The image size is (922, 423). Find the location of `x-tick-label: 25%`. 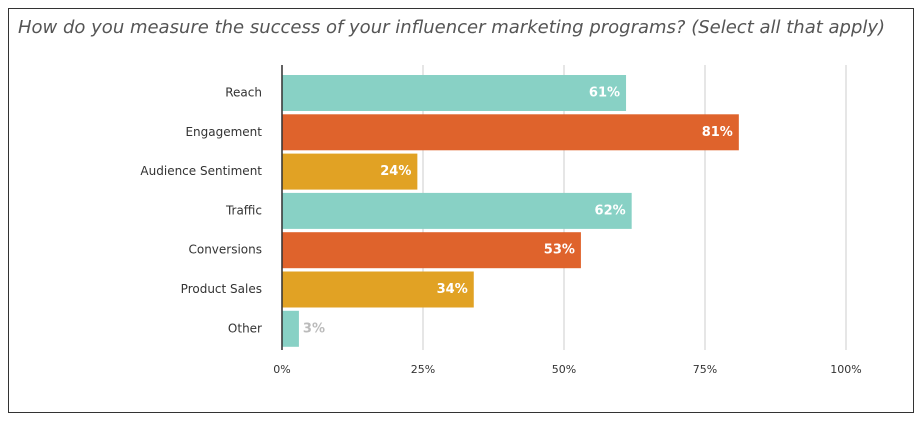

x-tick-label: 25% is located at coordinates (423, 369).